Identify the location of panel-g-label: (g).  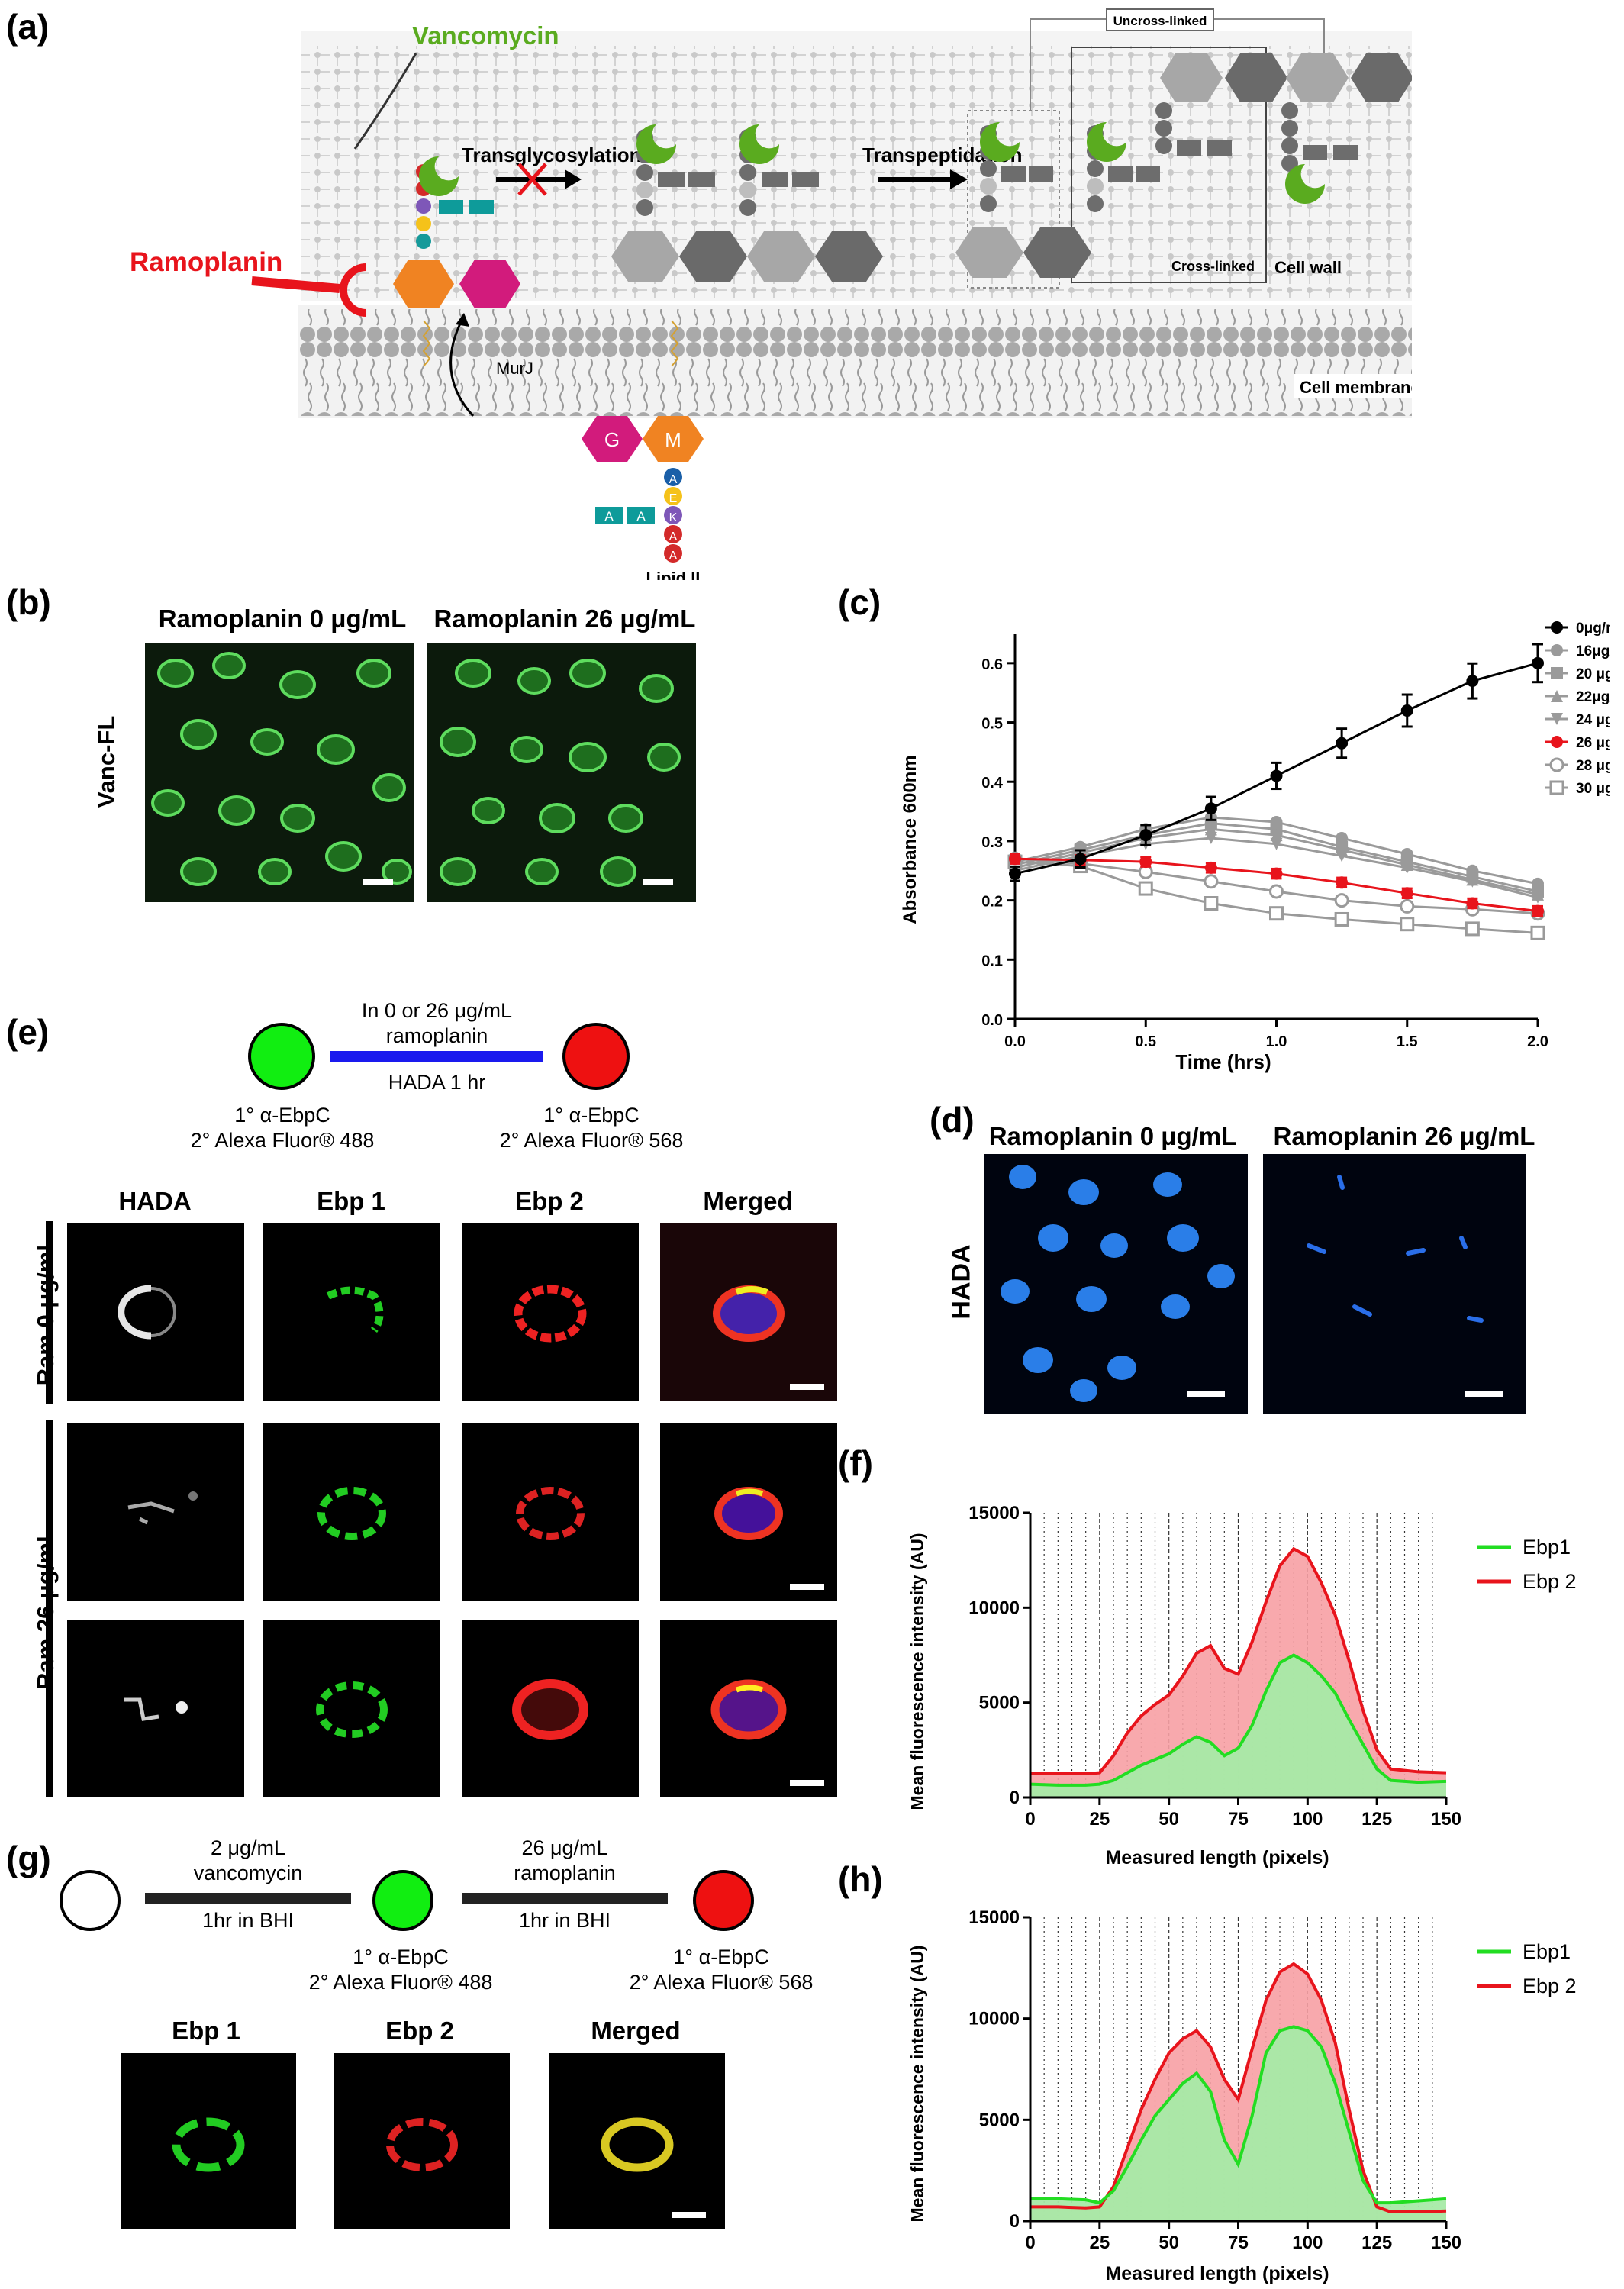
(28, 1858).